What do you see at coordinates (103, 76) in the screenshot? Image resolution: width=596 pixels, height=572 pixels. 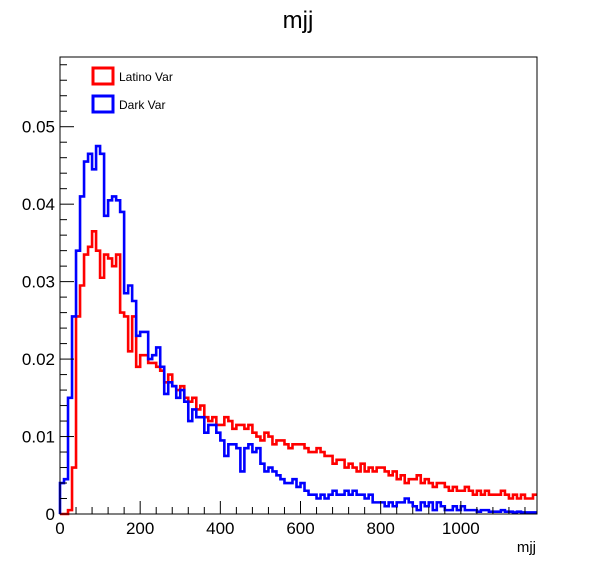 I see `legend-swatch-latino` at bounding box center [103, 76].